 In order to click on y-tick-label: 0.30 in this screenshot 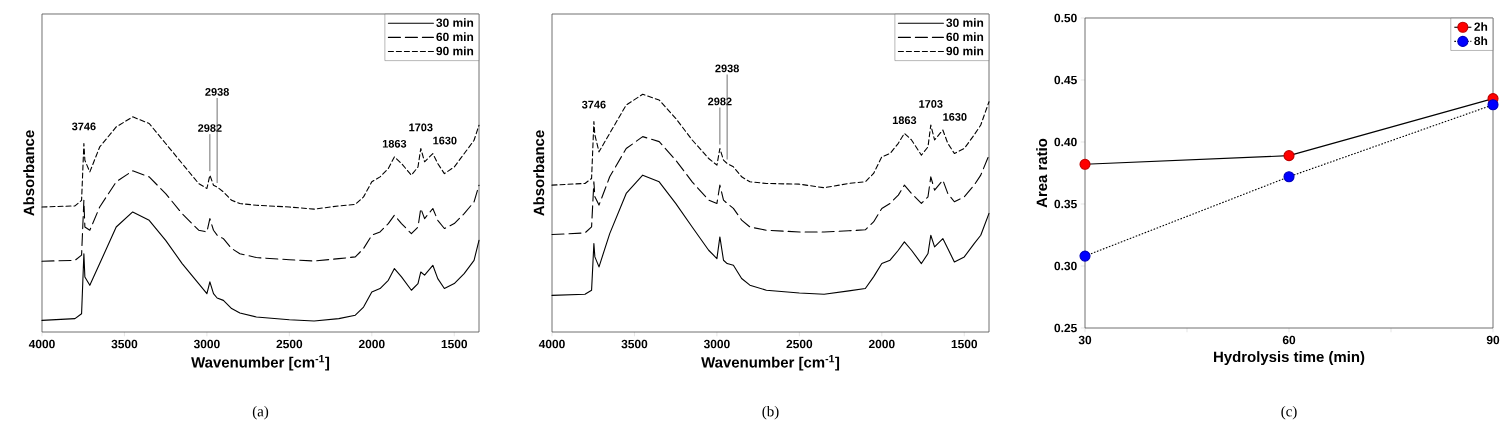, I will do `click(1065, 266)`.